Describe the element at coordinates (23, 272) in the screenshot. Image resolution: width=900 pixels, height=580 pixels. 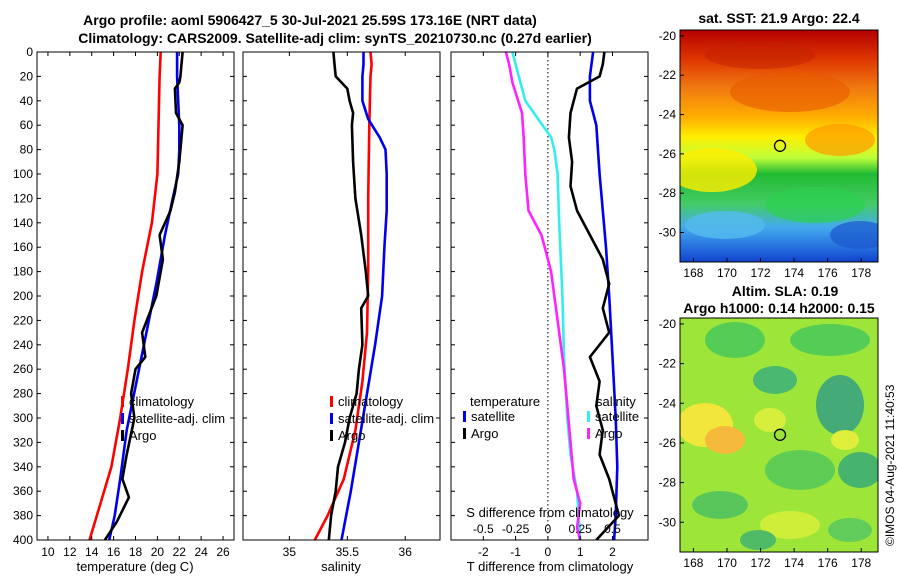
I see `depth-tick-label: 180` at that location.